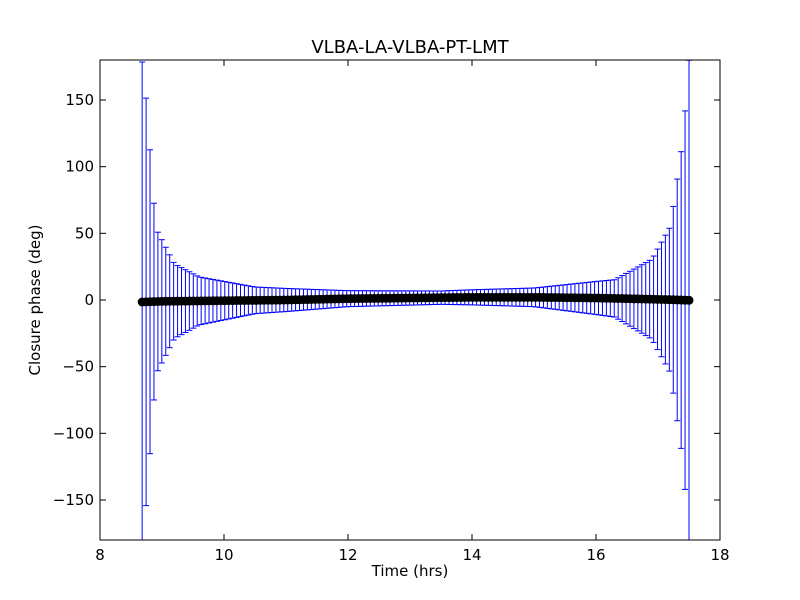 The width and height of the screenshot is (800, 600). What do you see at coordinates (347, 555) in the screenshot?
I see `x-tick-label: 12` at bounding box center [347, 555].